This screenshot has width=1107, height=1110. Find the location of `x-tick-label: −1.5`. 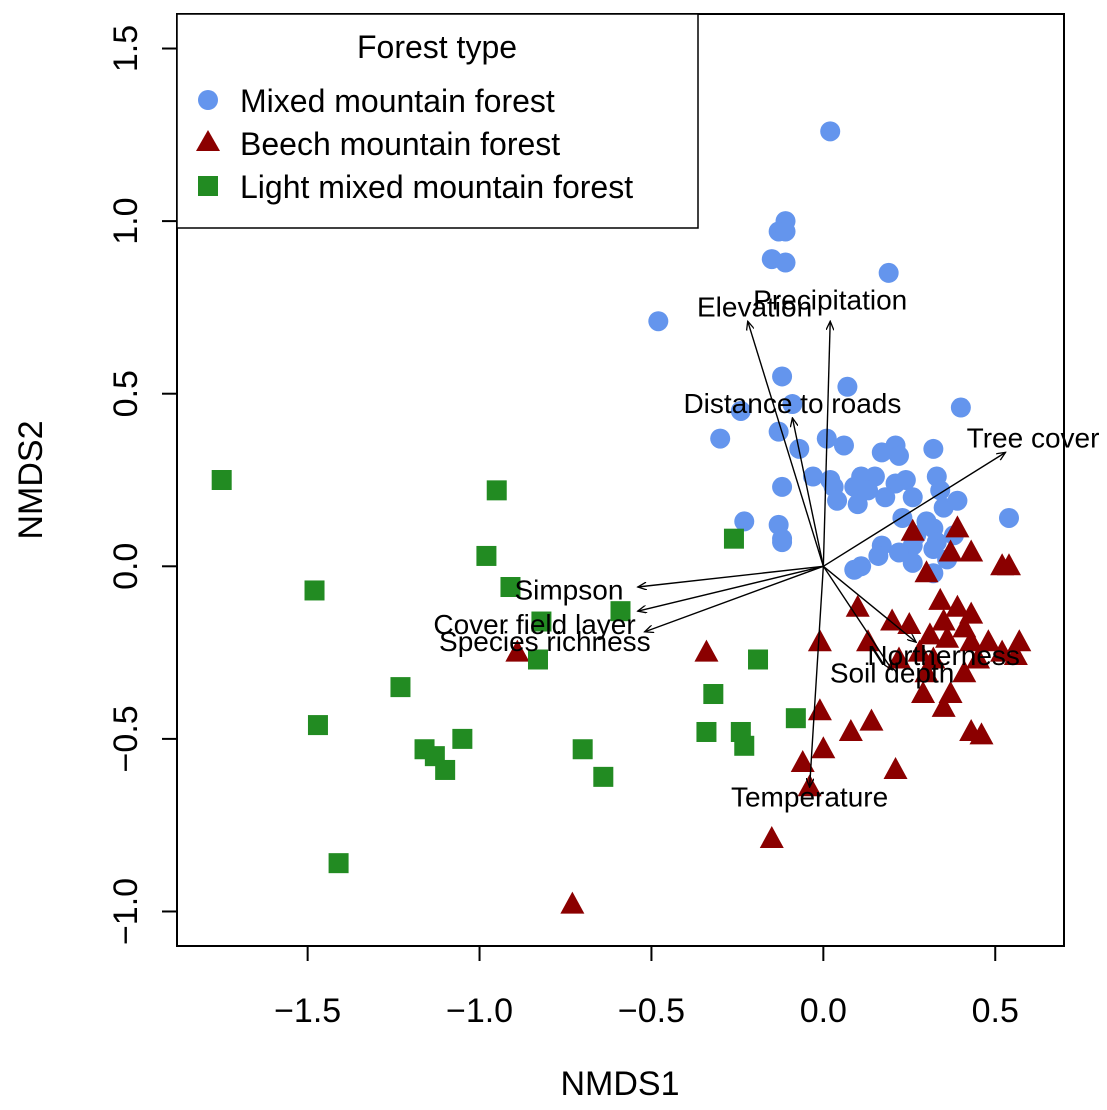

x-tick-label: −1.5 is located at coordinates (307, 1011).